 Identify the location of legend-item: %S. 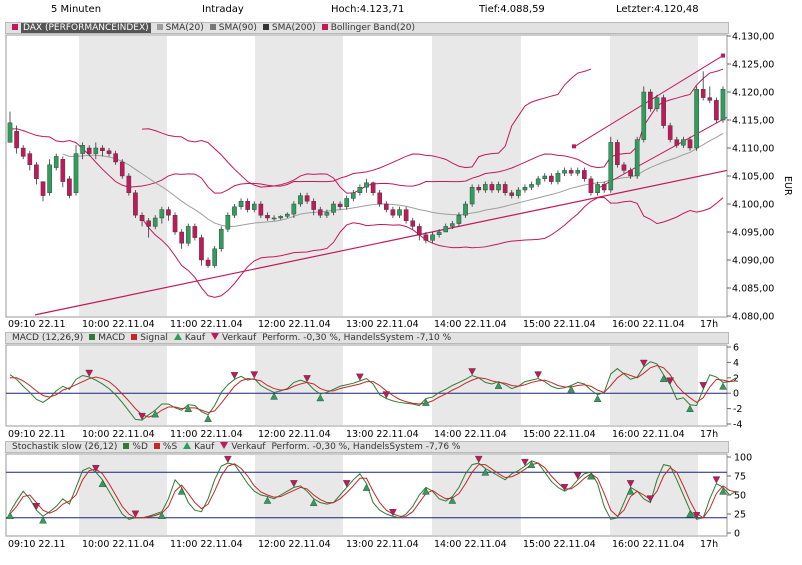
(165, 447).